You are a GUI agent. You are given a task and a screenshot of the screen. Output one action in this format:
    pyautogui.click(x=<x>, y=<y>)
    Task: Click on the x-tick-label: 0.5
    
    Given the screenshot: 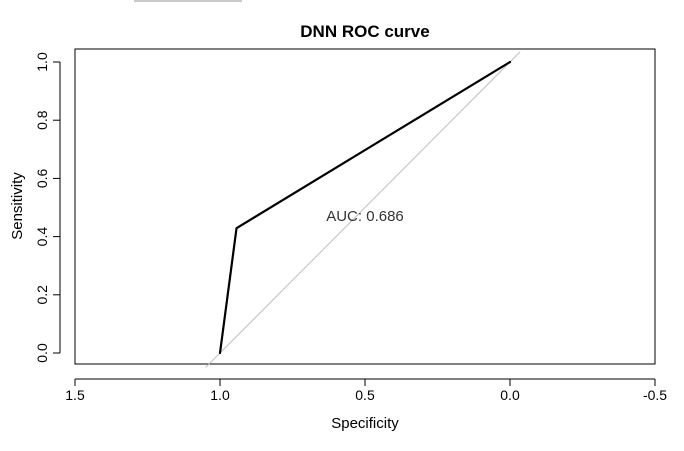 What is the action you would take?
    pyautogui.click(x=365, y=395)
    